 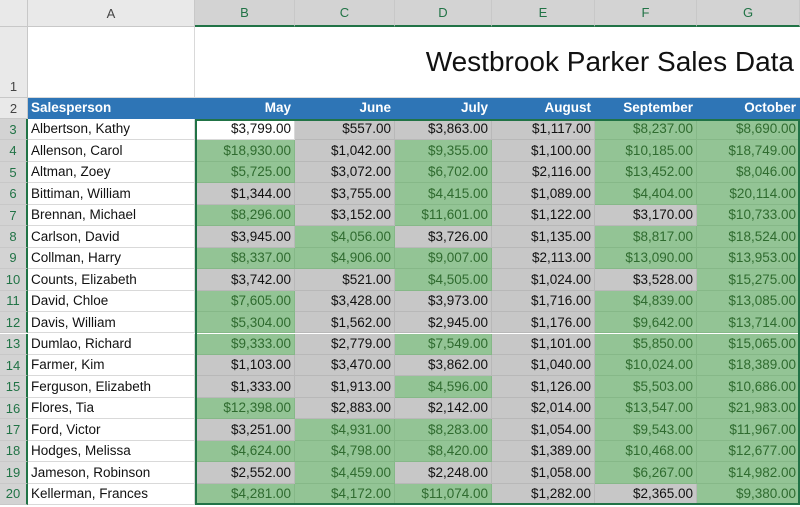 What do you see at coordinates (245, 408) in the screenshot?
I see `cell: $12,398.00` at bounding box center [245, 408].